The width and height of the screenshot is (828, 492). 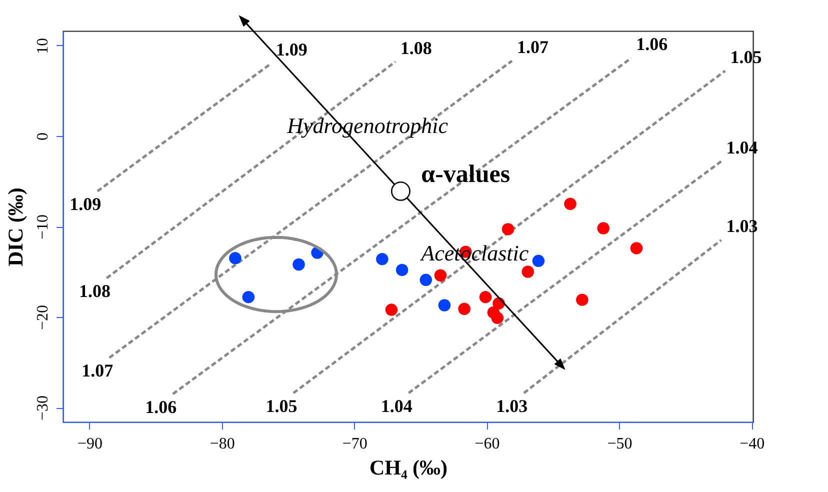 What do you see at coordinates (282, 406) in the screenshot?
I see `series-label: 1.05` at bounding box center [282, 406].